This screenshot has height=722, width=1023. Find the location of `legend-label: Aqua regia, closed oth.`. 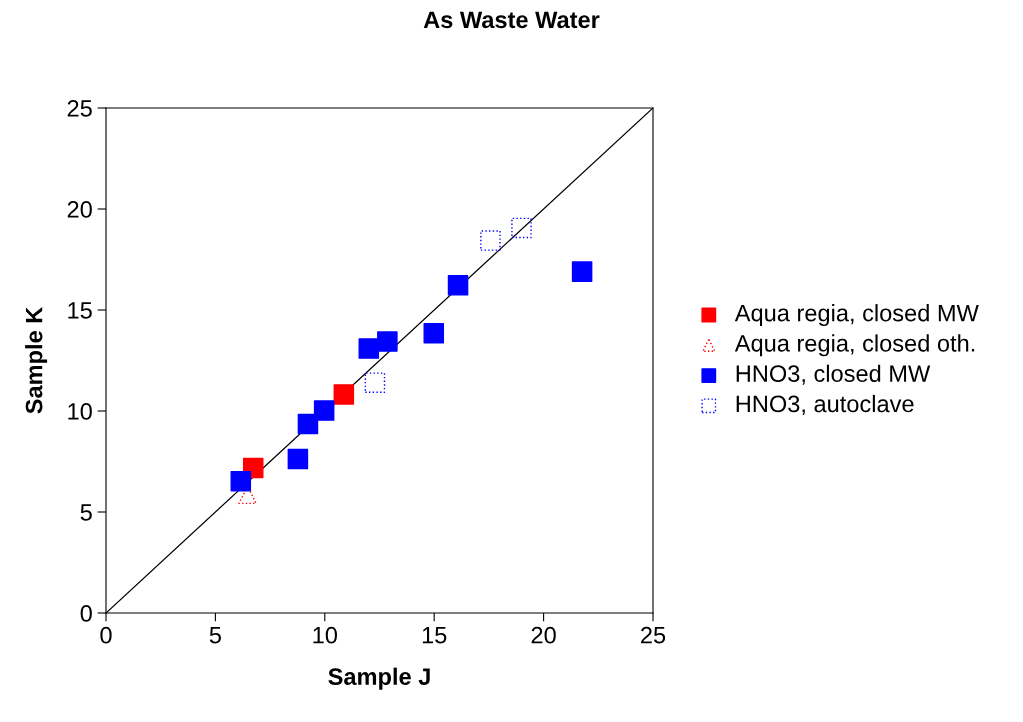

legend-label: Aqua regia, closed oth. is located at coordinates (854, 345).